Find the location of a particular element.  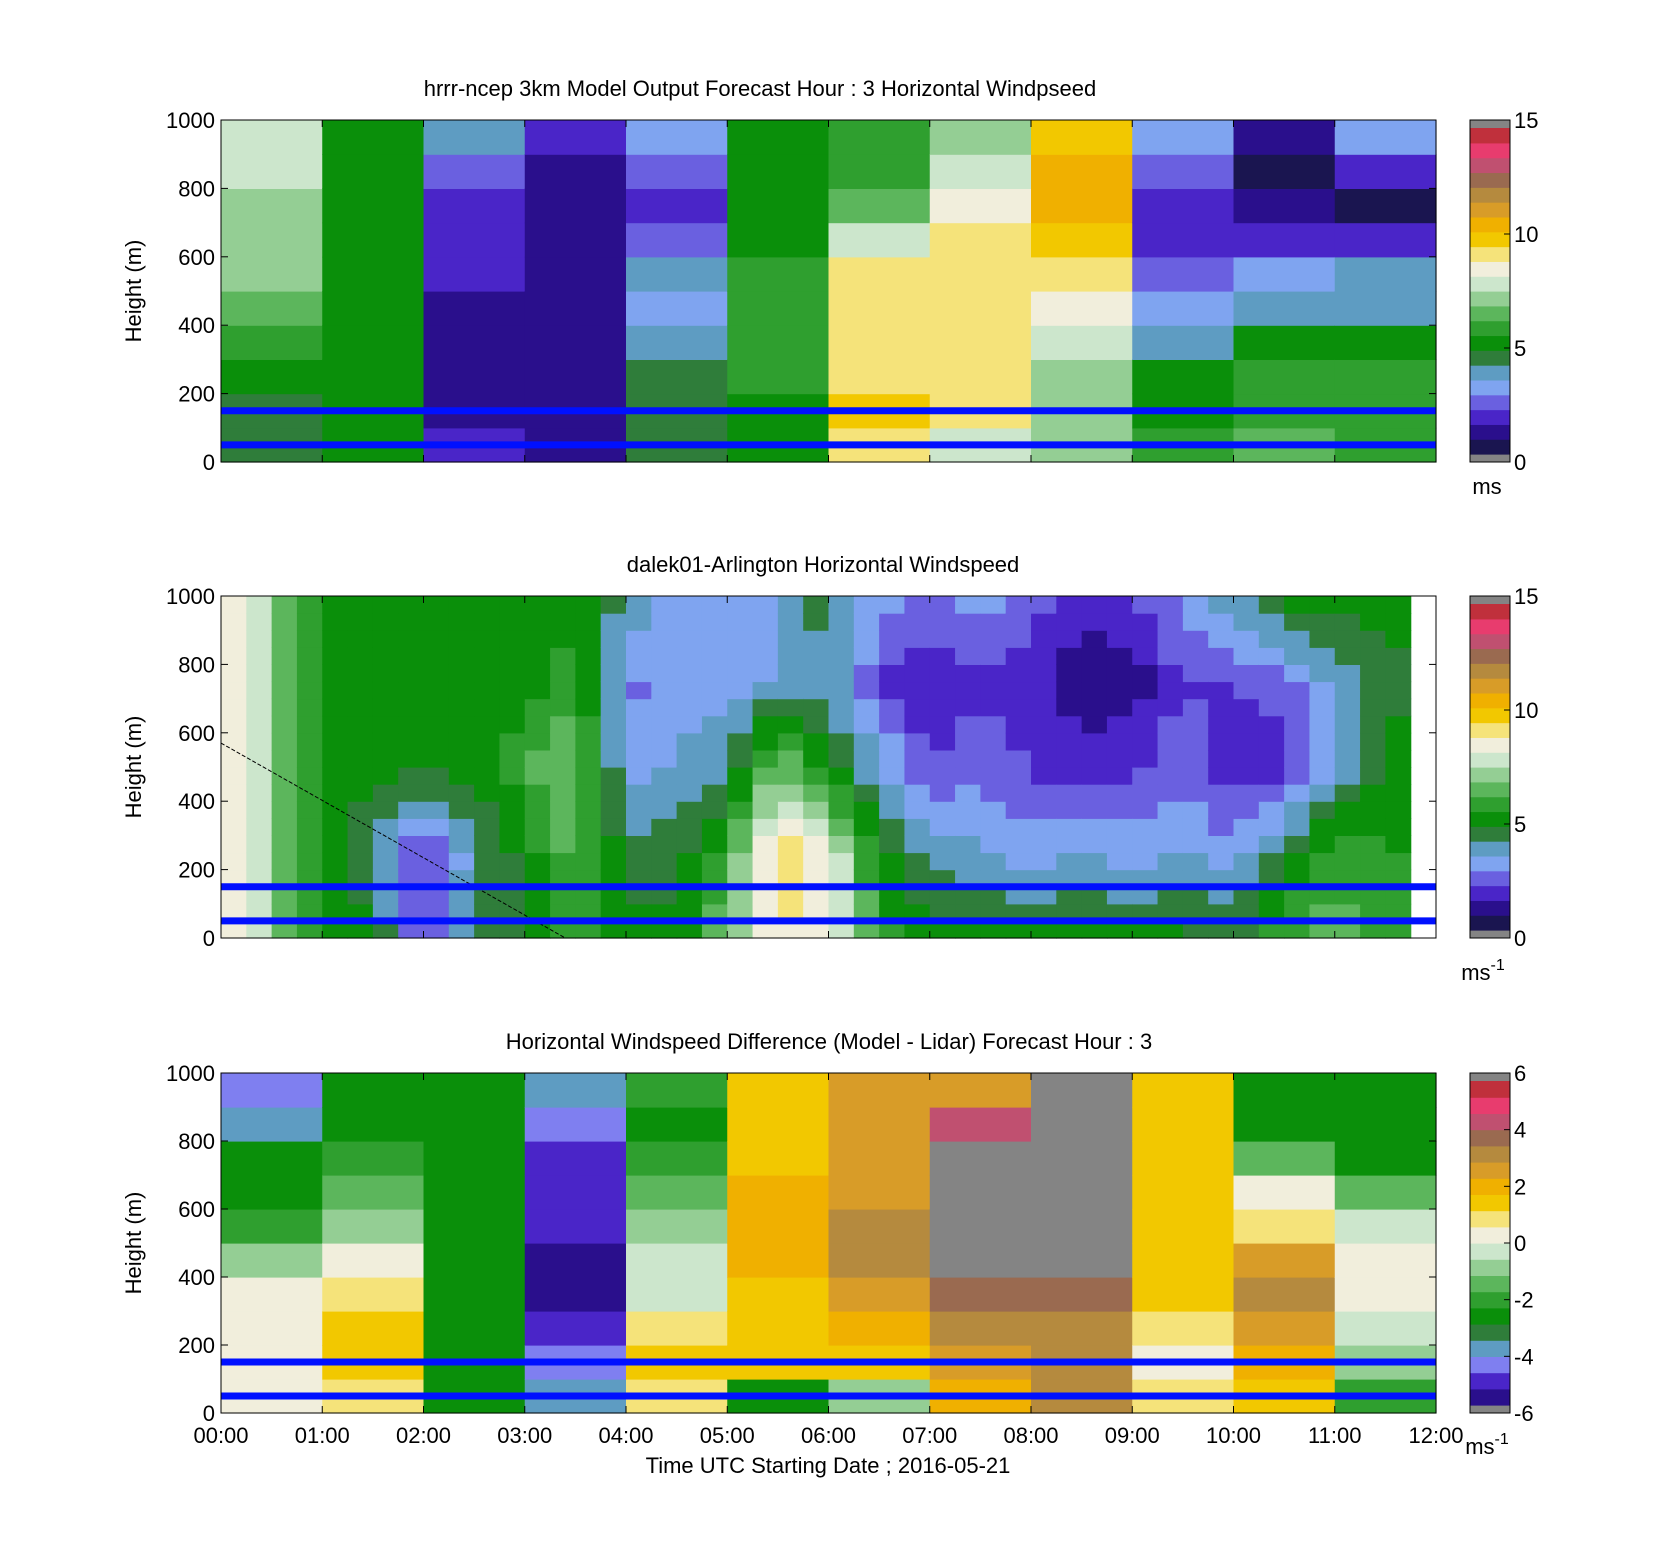

colorbar-unit-base: ms is located at coordinates (1479, 1446).